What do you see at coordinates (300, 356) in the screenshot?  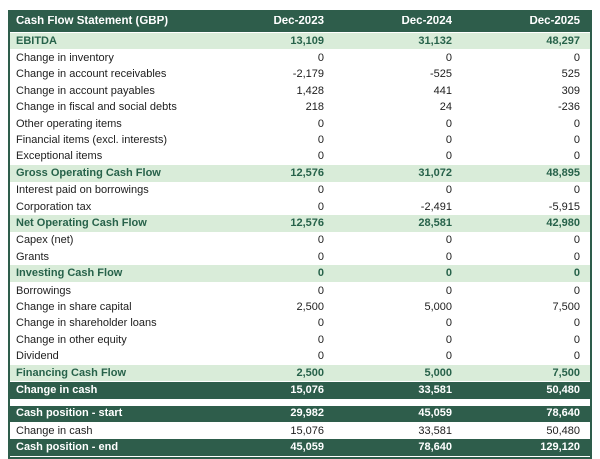 I see `table-row: Dividend 0 0 0` at bounding box center [300, 356].